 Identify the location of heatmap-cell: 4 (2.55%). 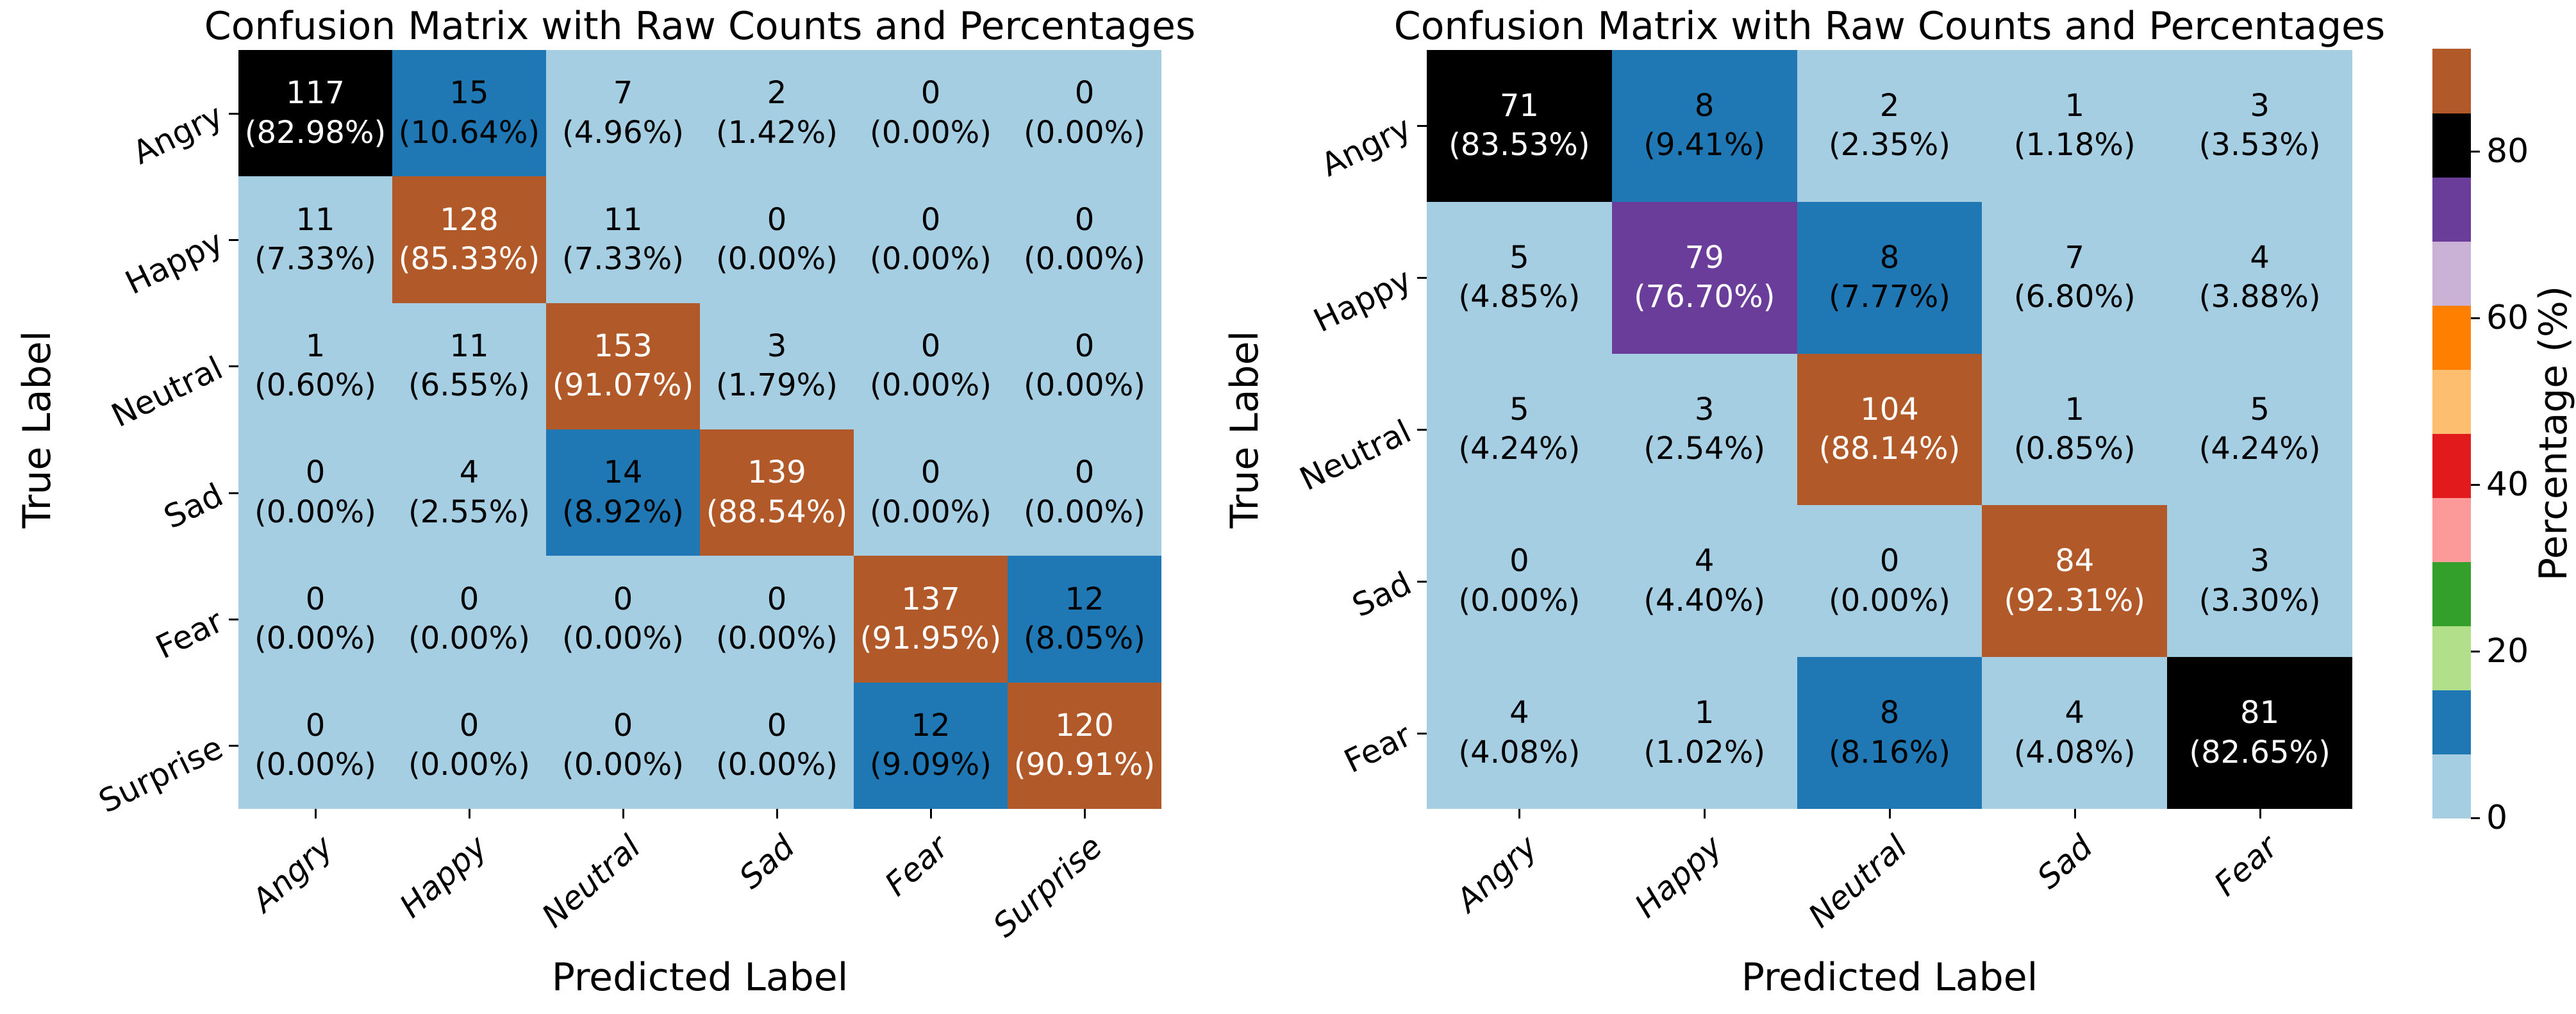
(469, 492).